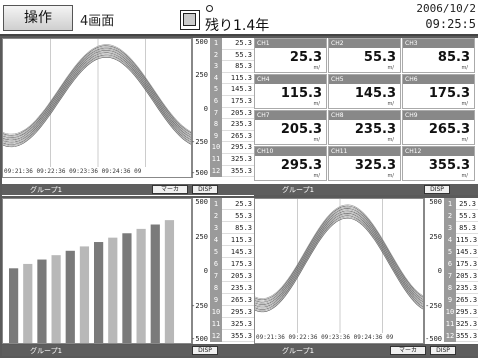  What do you see at coordinates (364, 43) in the screenshot?
I see `channel-tag: CH2` at bounding box center [364, 43].